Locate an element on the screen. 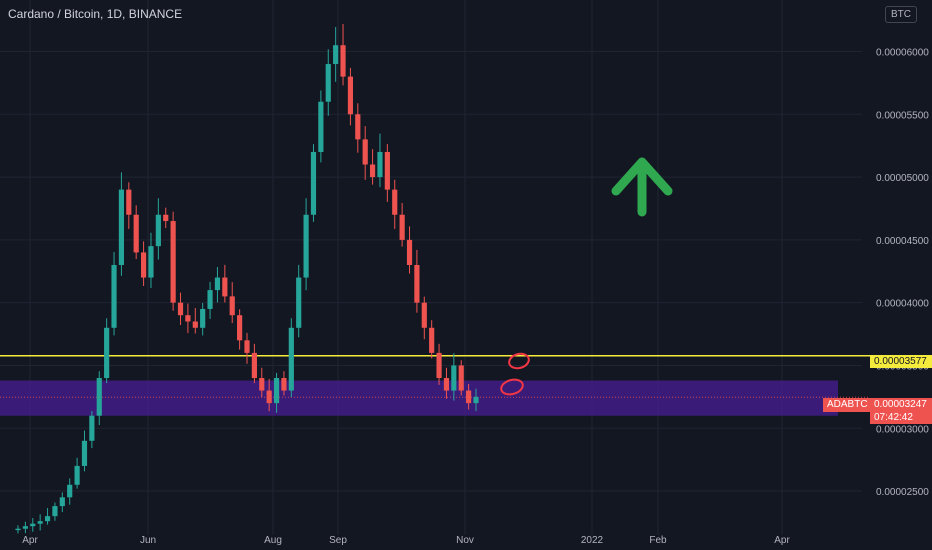 The image size is (932, 550). y-tick-label: 0.00005000 is located at coordinates (902, 178).